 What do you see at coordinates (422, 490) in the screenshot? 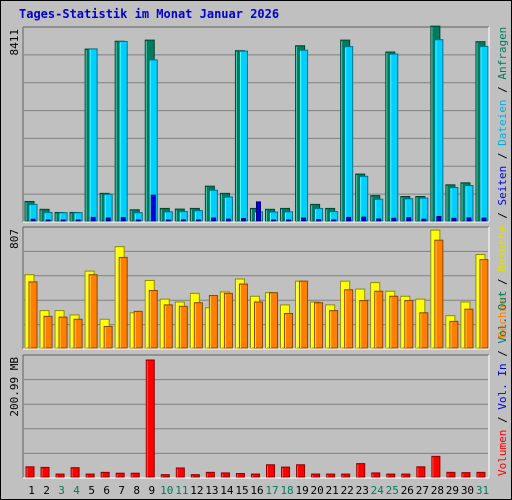
I see `x-tick-label-day-27: 27` at bounding box center [422, 490].